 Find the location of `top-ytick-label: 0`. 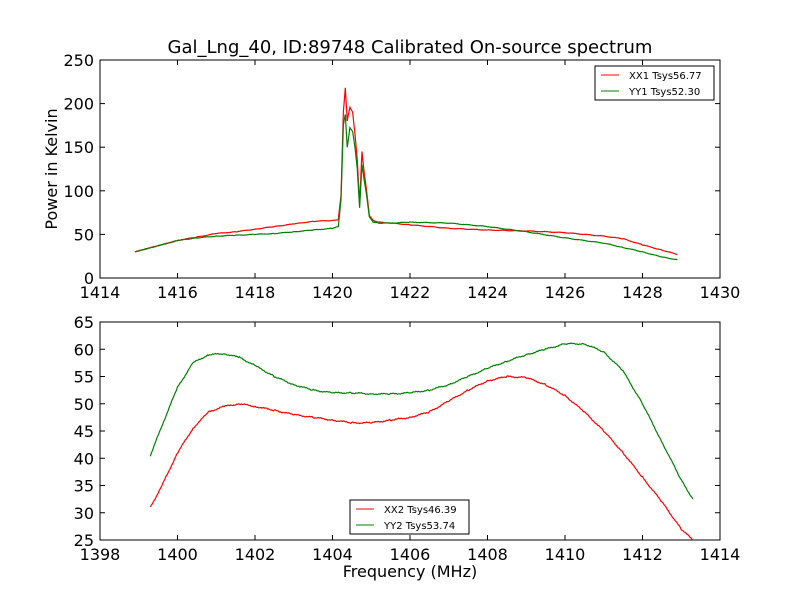

top-ytick-label: 0 is located at coordinates (89, 278).